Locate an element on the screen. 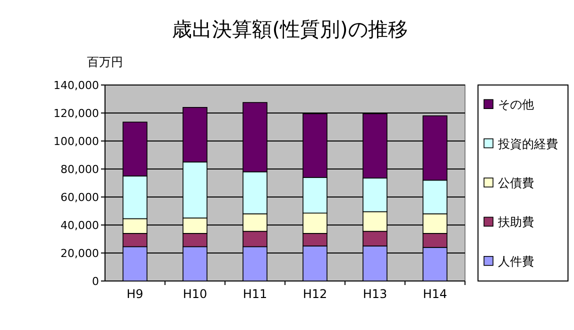 The image size is (574, 330). legend-label: 扶助費 is located at coordinates (515, 222).